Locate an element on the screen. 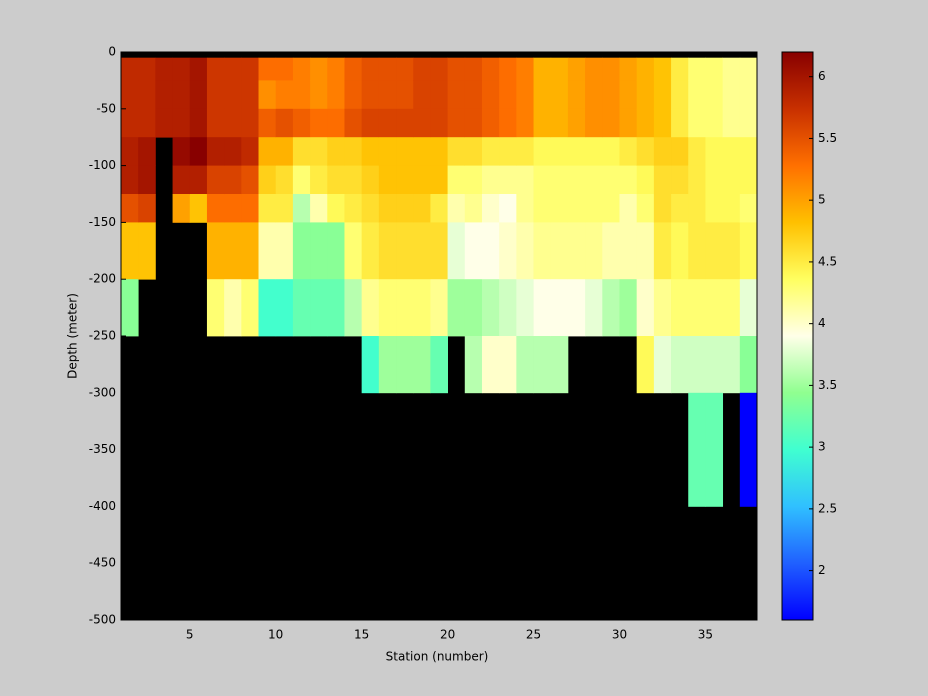 This screenshot has width=928, height=696. colorbar-tick-label: 3 is located at coordinates (822, 447).